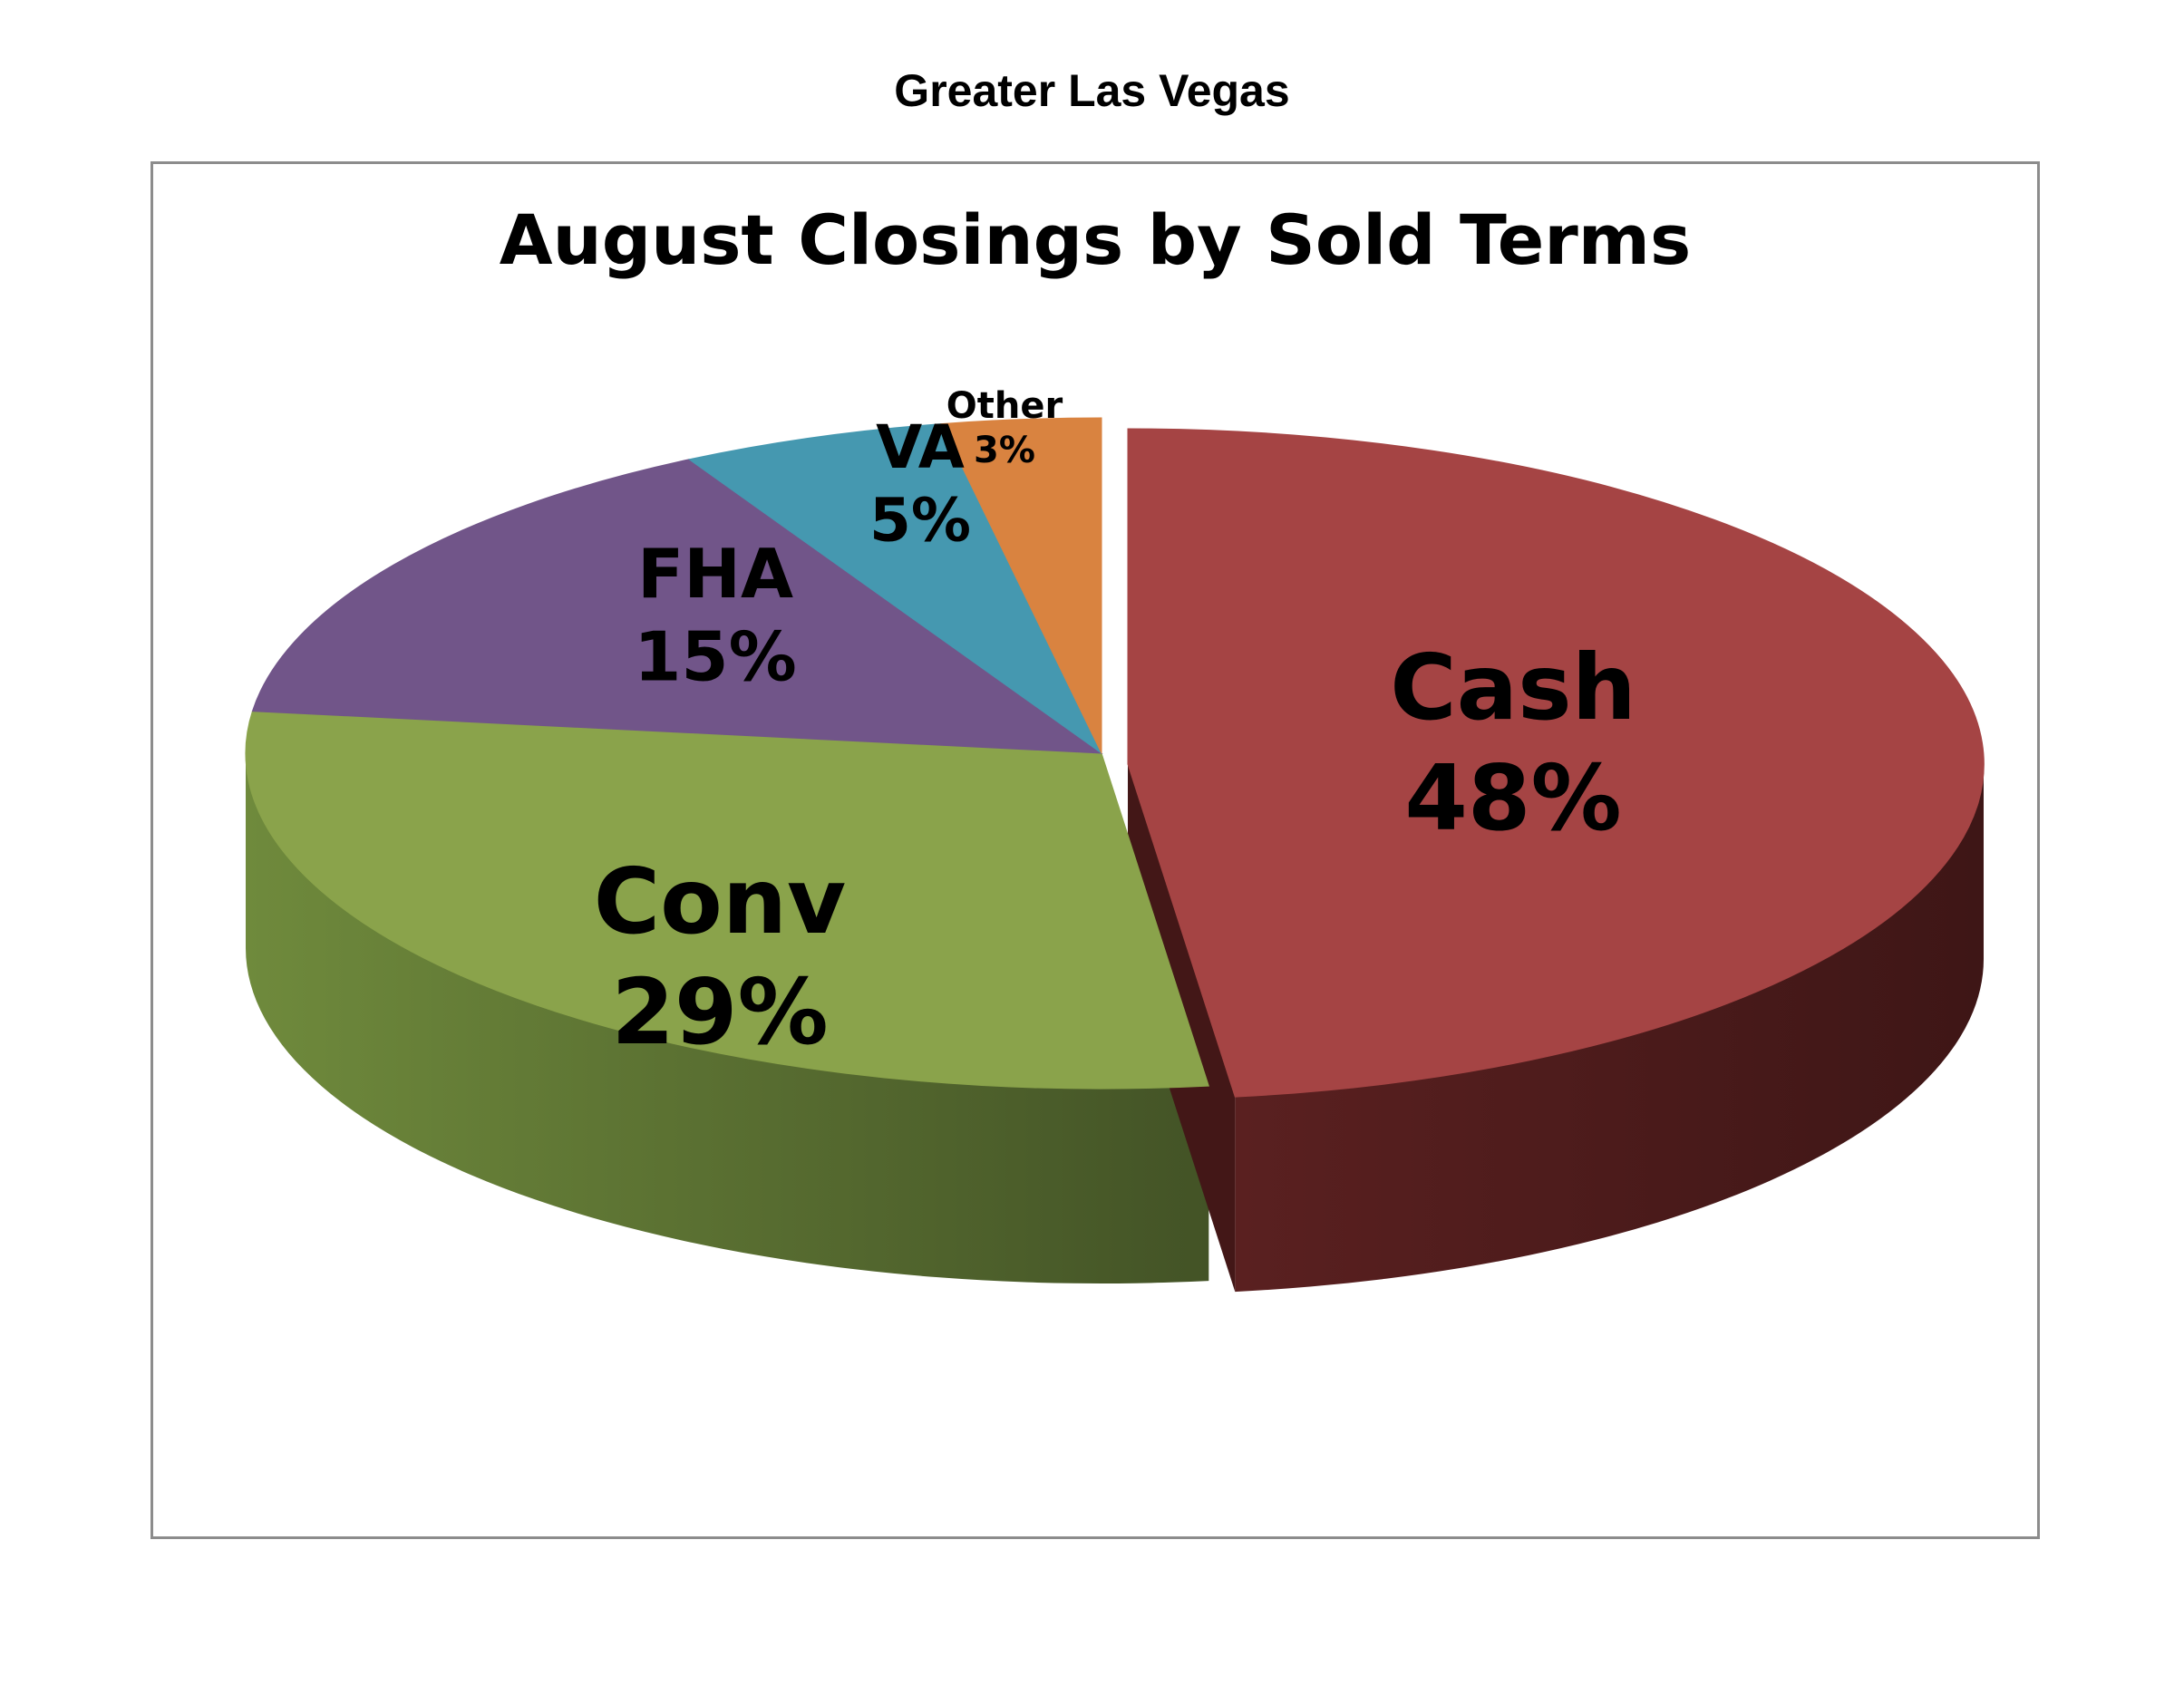 Image resolution: width=2184 pixels, height=1695 pixels. What do you see at coordinates (1095, 239) in the screenshot?
I see `chart-title: August Closings by Sold Terms` at bounding box center [1095, 239].